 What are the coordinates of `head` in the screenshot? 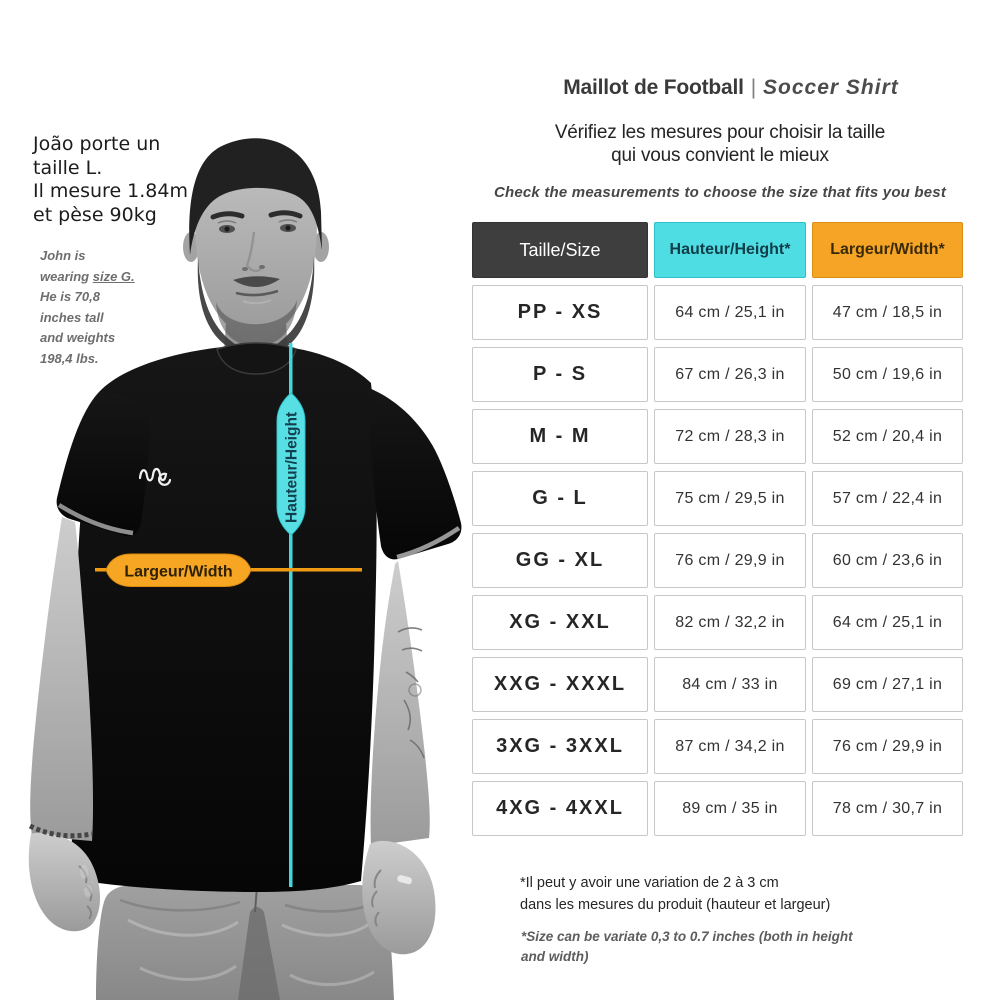 It's located at (256, 247).